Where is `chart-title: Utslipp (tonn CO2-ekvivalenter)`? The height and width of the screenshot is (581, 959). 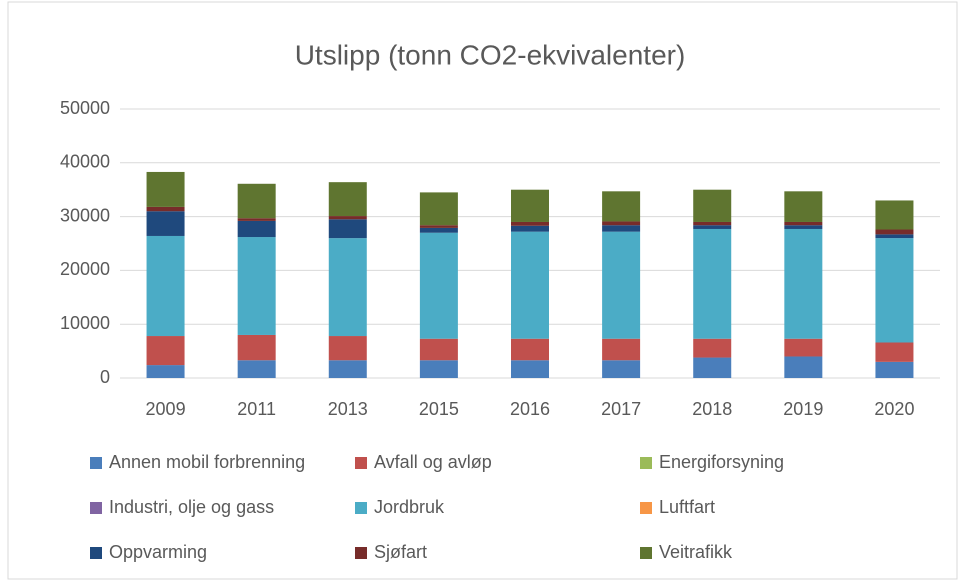 chart-title: Utslipp (tonn CO2-ekvivalenter) is located at coordinates (490, 54).